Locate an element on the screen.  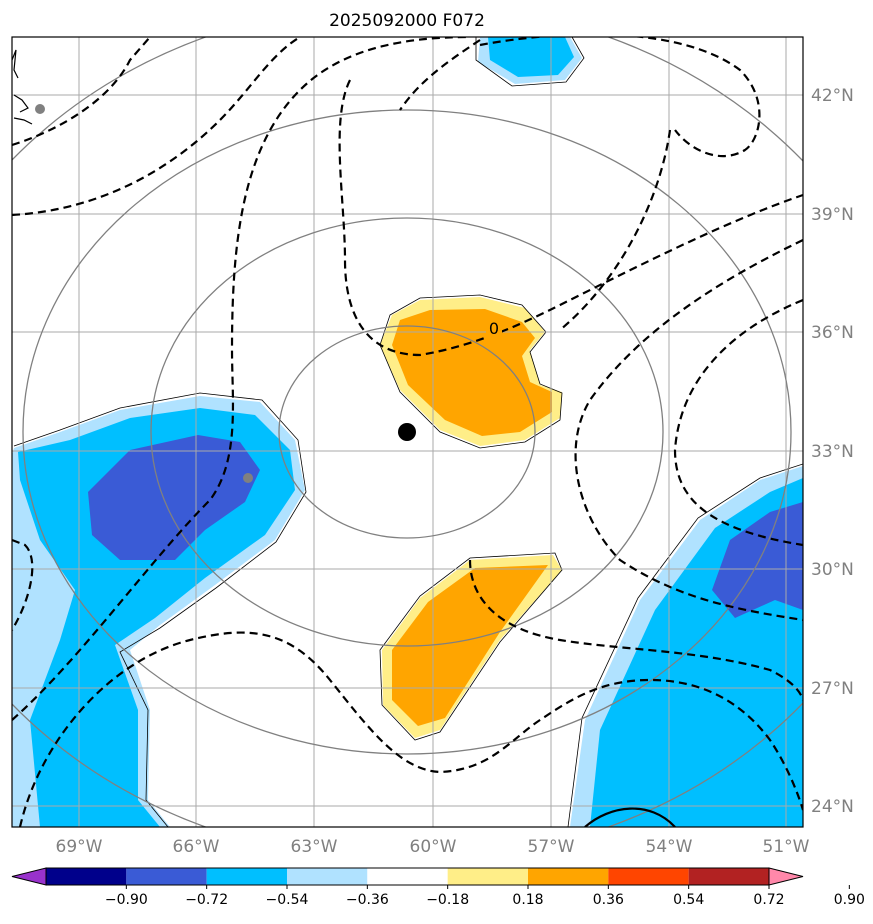
colorbar-tick-label: 0.90 is located at coordinates (849, 900).